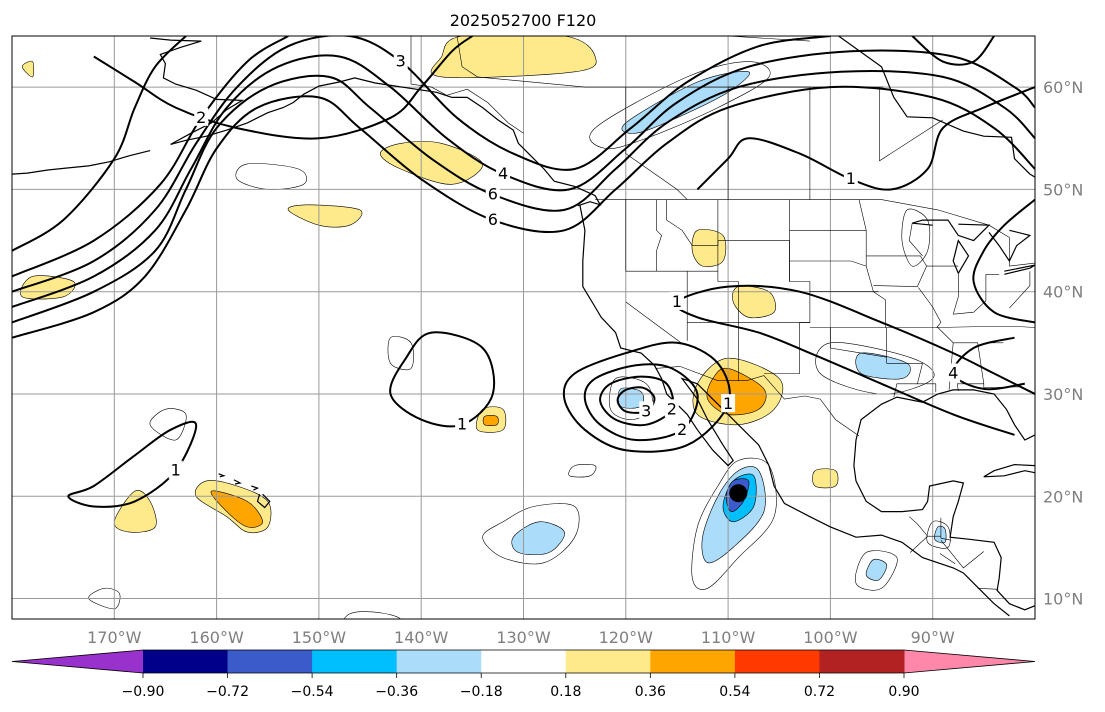  Describe the element at coordinates (1063, 292) in the screenshot. I see `lat-tick-label: 40°N` at that location.